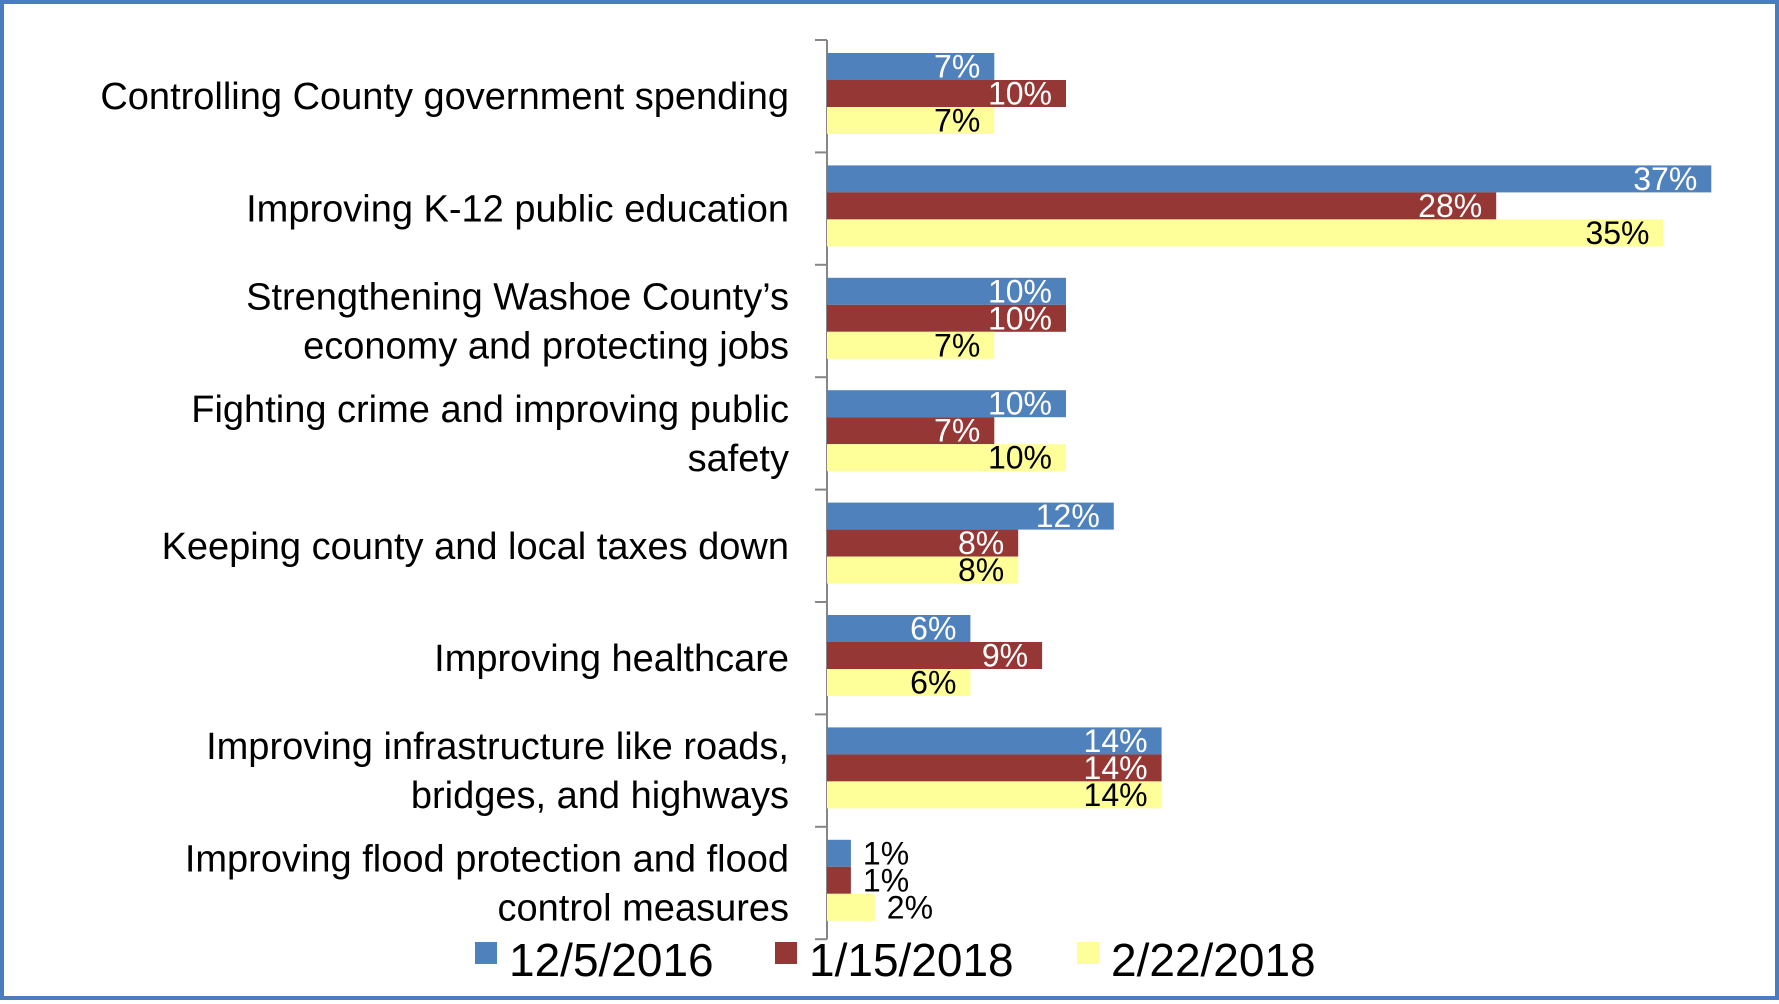 This screenshot has width=1779, height=1004. I want to click on category-label-line: control measures, so click(643, 909).